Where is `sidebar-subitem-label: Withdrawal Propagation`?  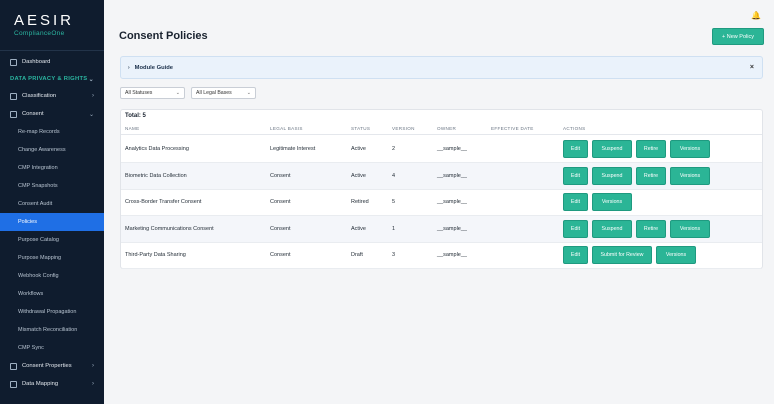
sidebar-subitem-label: Withdrawal Propagation is located at coordinates (47, 312).